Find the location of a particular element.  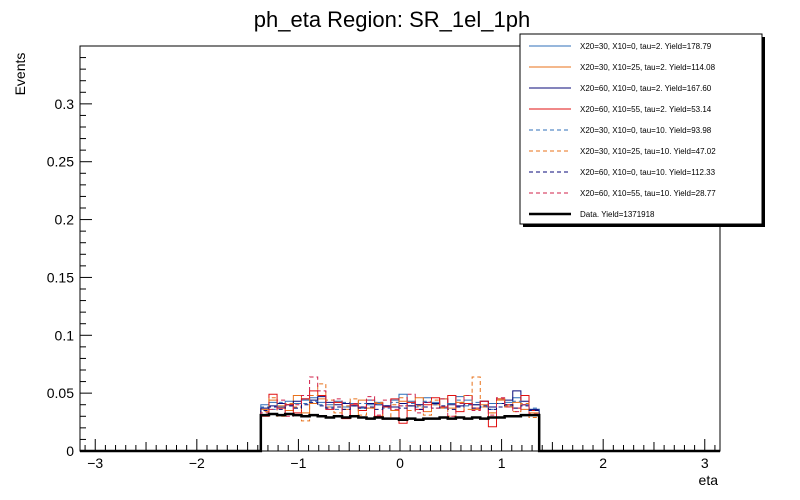

legend-box is located at coordinates (641, 129).